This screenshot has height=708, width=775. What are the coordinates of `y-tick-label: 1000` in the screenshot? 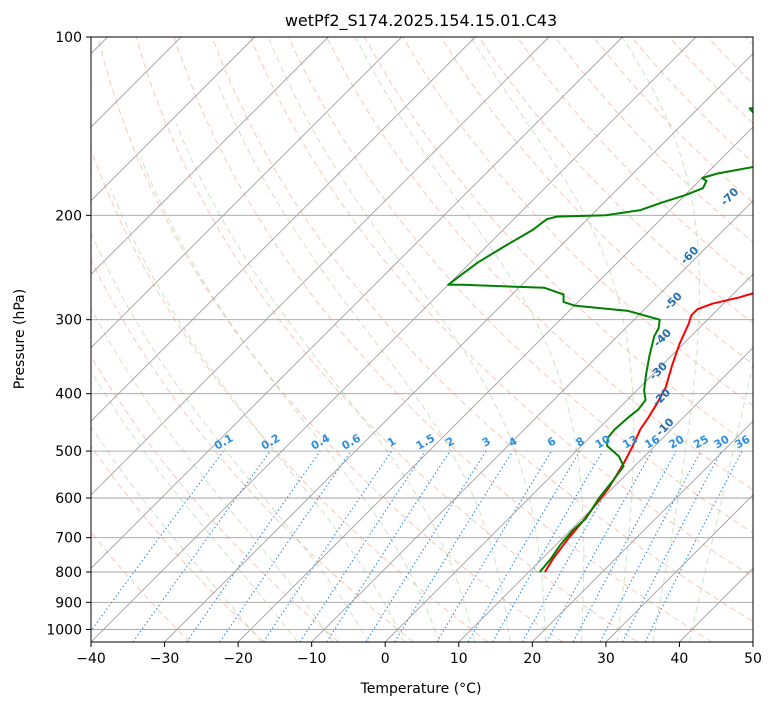 It's located at (64, 630).